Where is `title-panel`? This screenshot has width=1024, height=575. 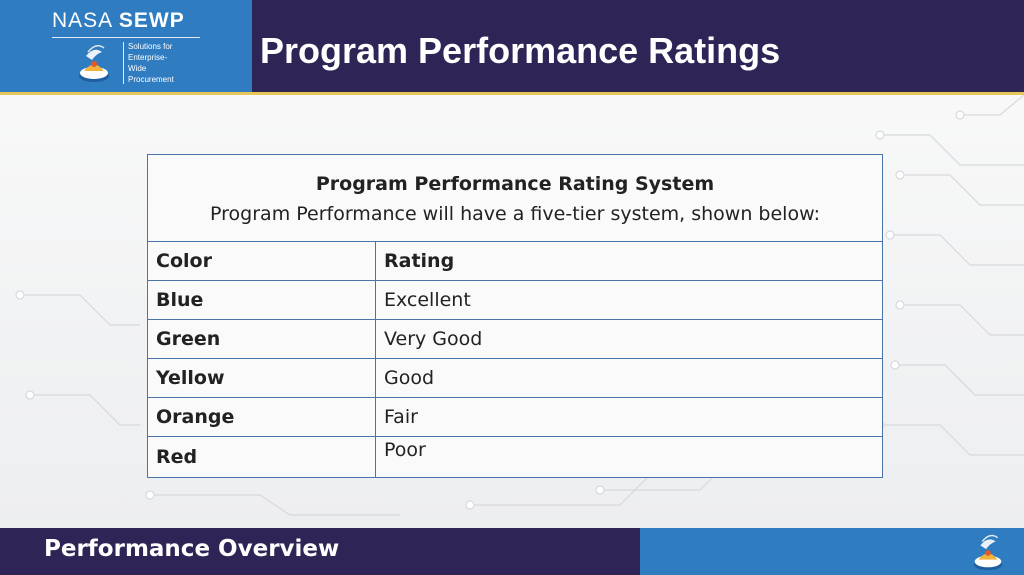 title-panel is located at coordinates (638, 46).